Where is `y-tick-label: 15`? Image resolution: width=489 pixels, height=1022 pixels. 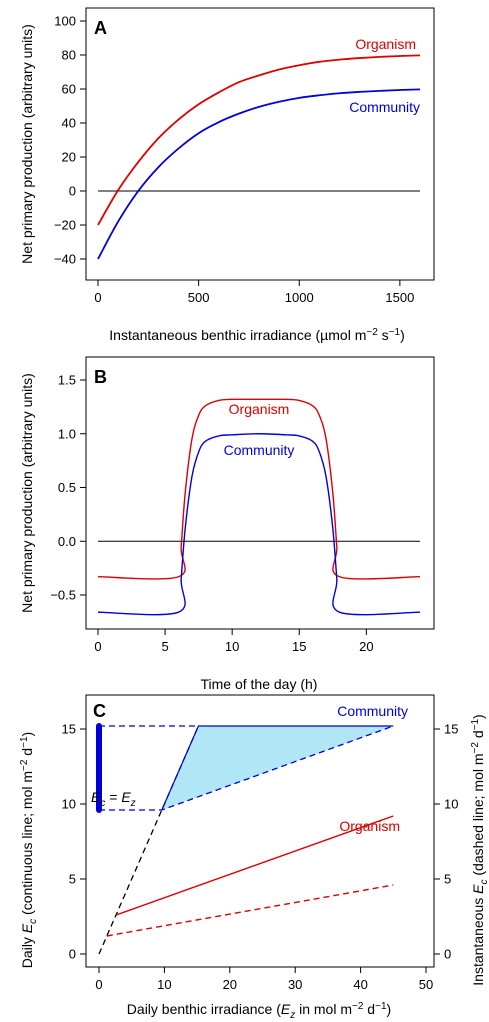 y-tick-label: 15 is located at coordinates (69, 729).